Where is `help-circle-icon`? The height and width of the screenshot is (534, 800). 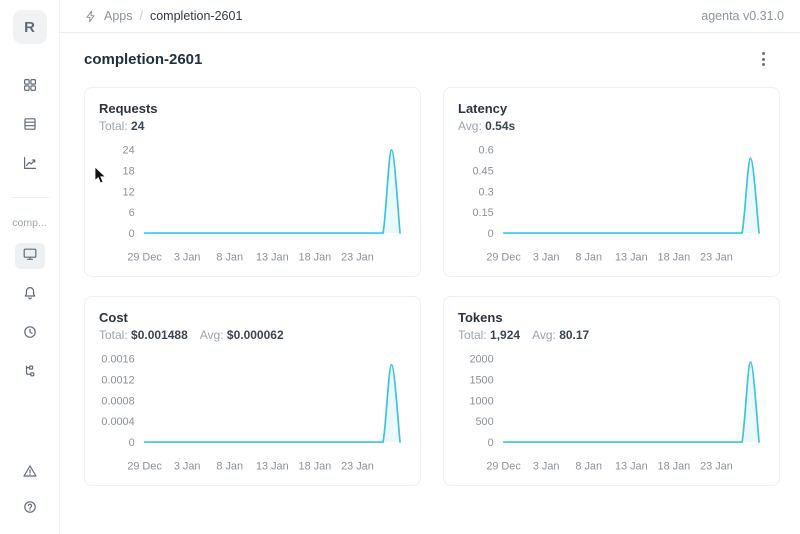 help-circle-icon is located at coordinates (30, 509).